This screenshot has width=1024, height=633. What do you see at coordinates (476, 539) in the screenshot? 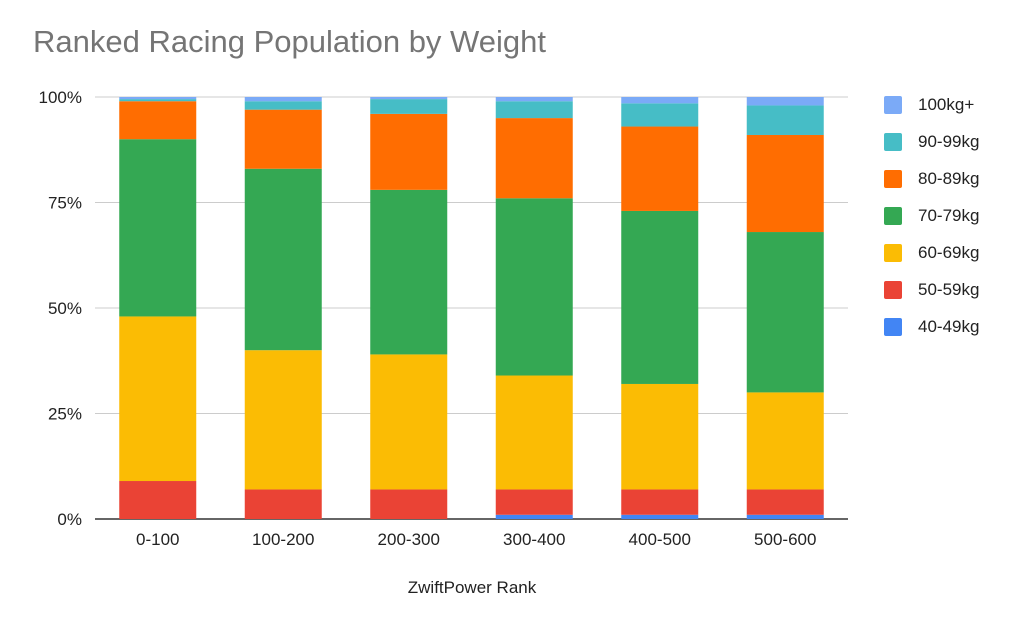
I see `x-axis-ticks: 0-100 100-200 200-300 300-400 400-500 500-600` at bounding box center [476, 539].